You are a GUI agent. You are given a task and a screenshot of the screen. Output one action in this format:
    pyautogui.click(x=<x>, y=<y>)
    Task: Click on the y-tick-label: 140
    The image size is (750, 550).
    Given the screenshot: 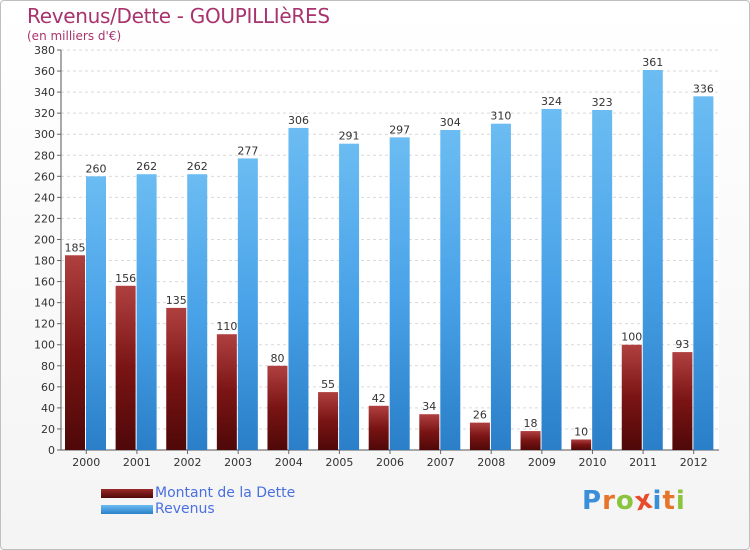 What is the action you would take?
    pyautogui.click(x=44, y=303)
    